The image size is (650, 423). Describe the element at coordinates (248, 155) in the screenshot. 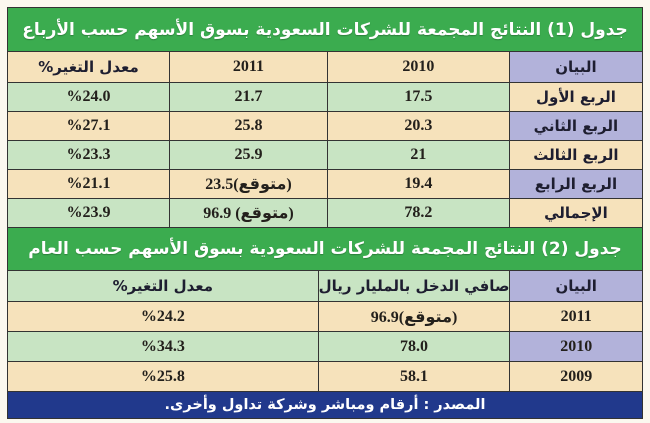

I see `t1-row-q3-2011: 25.9` at that location.